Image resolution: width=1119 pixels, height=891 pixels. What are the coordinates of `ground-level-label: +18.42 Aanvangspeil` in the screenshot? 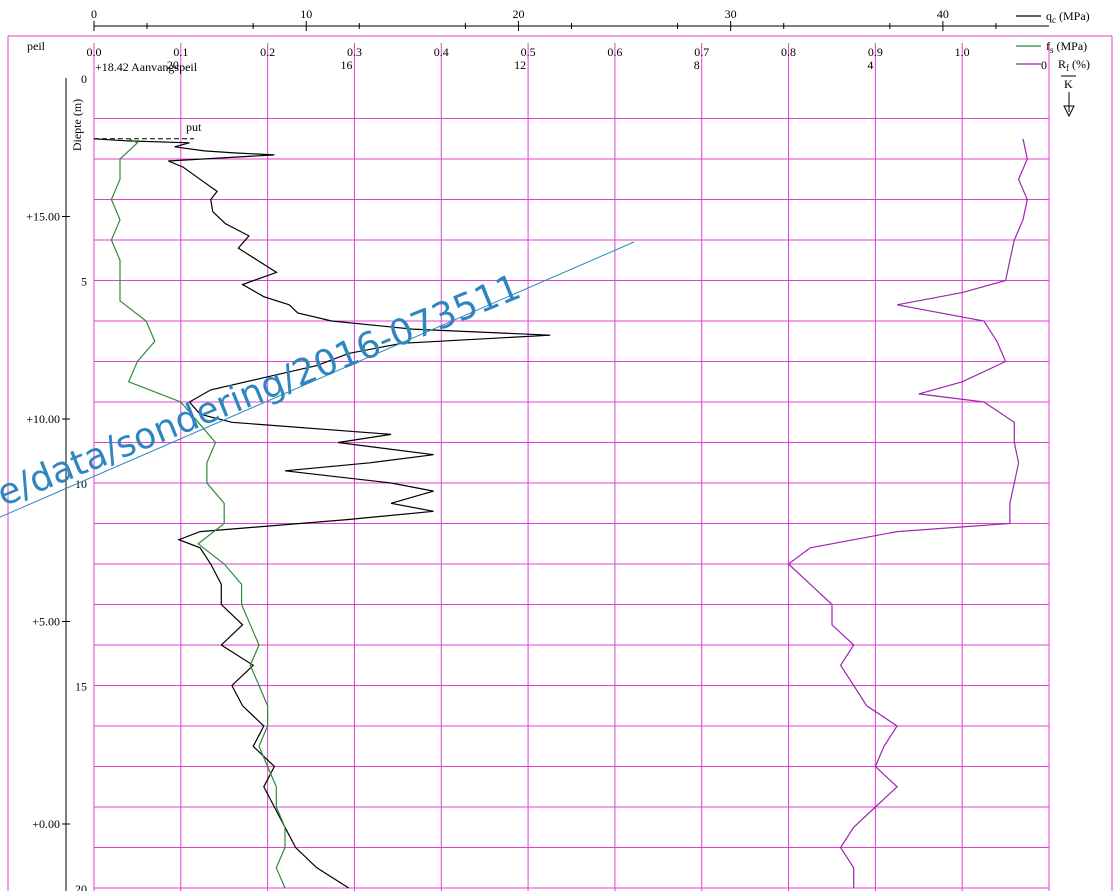 It's located at (146, 67).